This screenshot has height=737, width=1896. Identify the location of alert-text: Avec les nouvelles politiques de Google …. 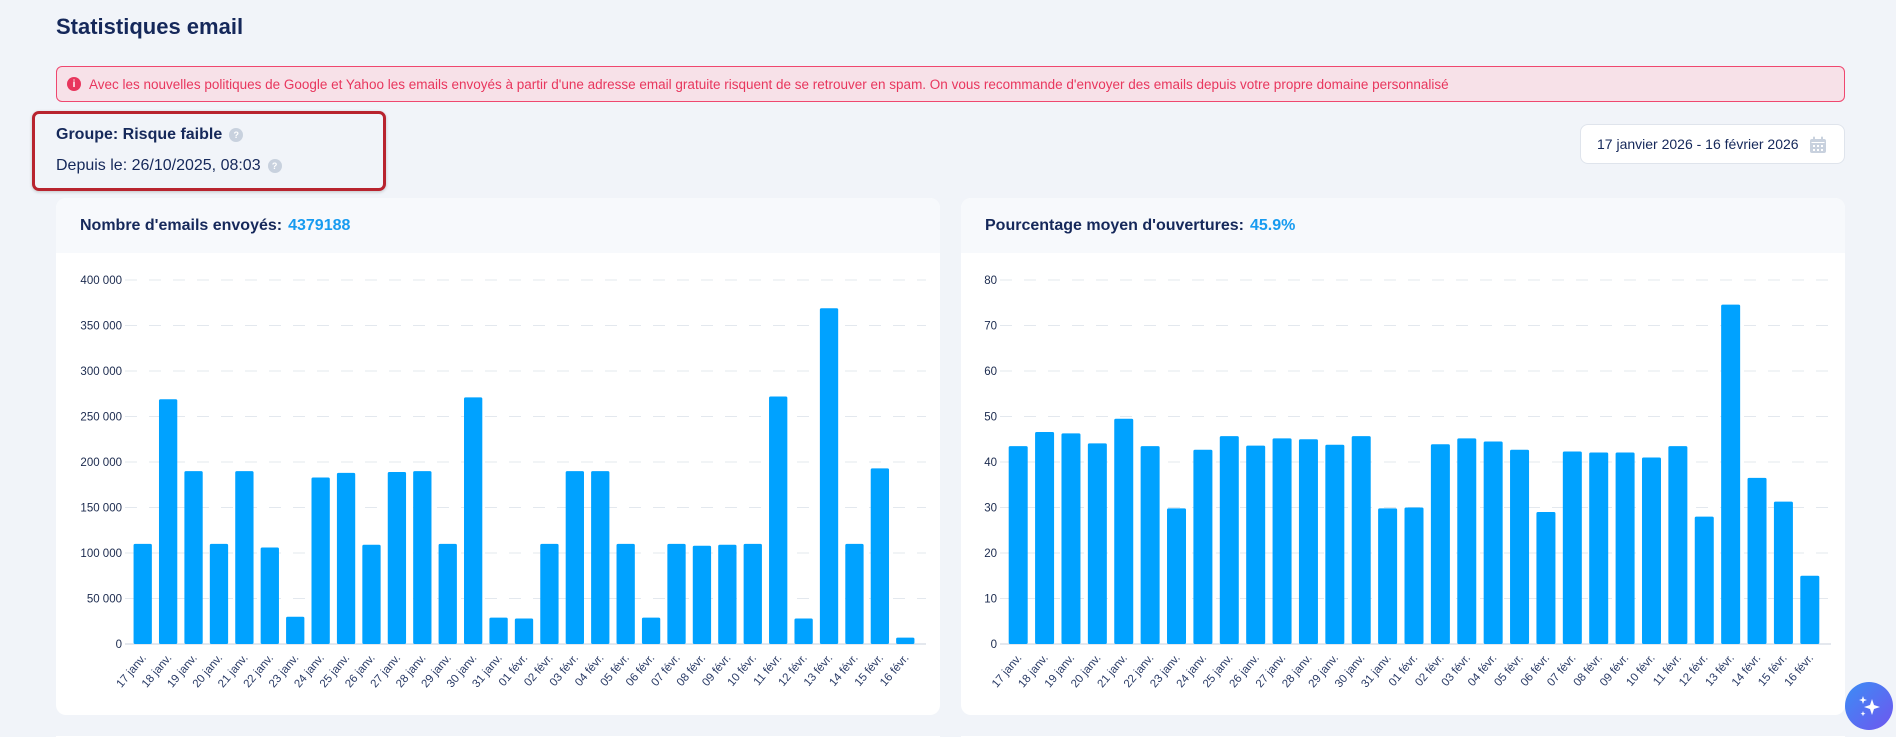
(769, 84).